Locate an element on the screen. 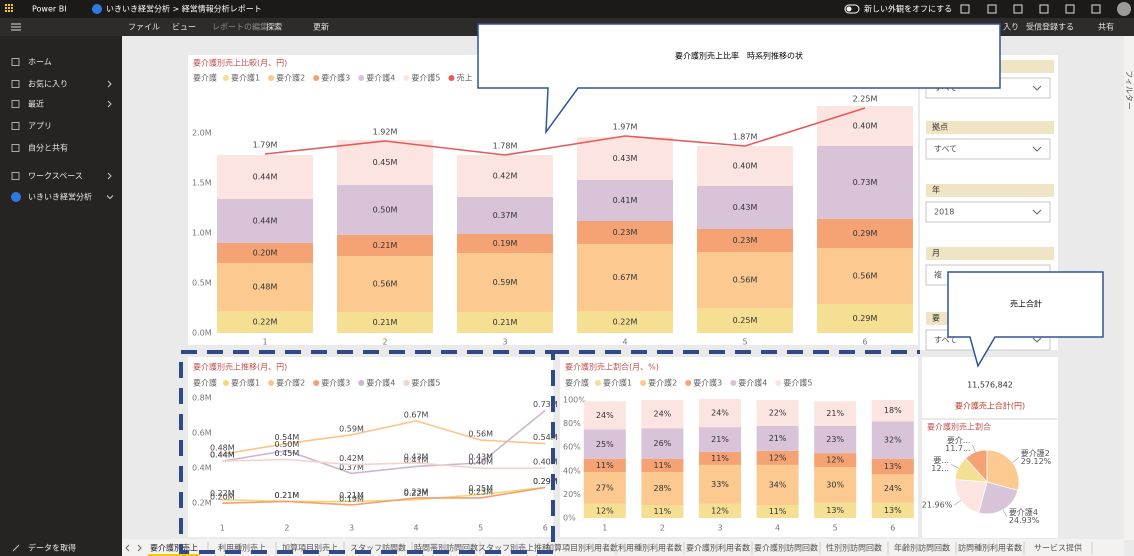 Image resolution: width=1134 pixels, height=556 pixels. data-label: 32% is located at coordinates (893, 440).